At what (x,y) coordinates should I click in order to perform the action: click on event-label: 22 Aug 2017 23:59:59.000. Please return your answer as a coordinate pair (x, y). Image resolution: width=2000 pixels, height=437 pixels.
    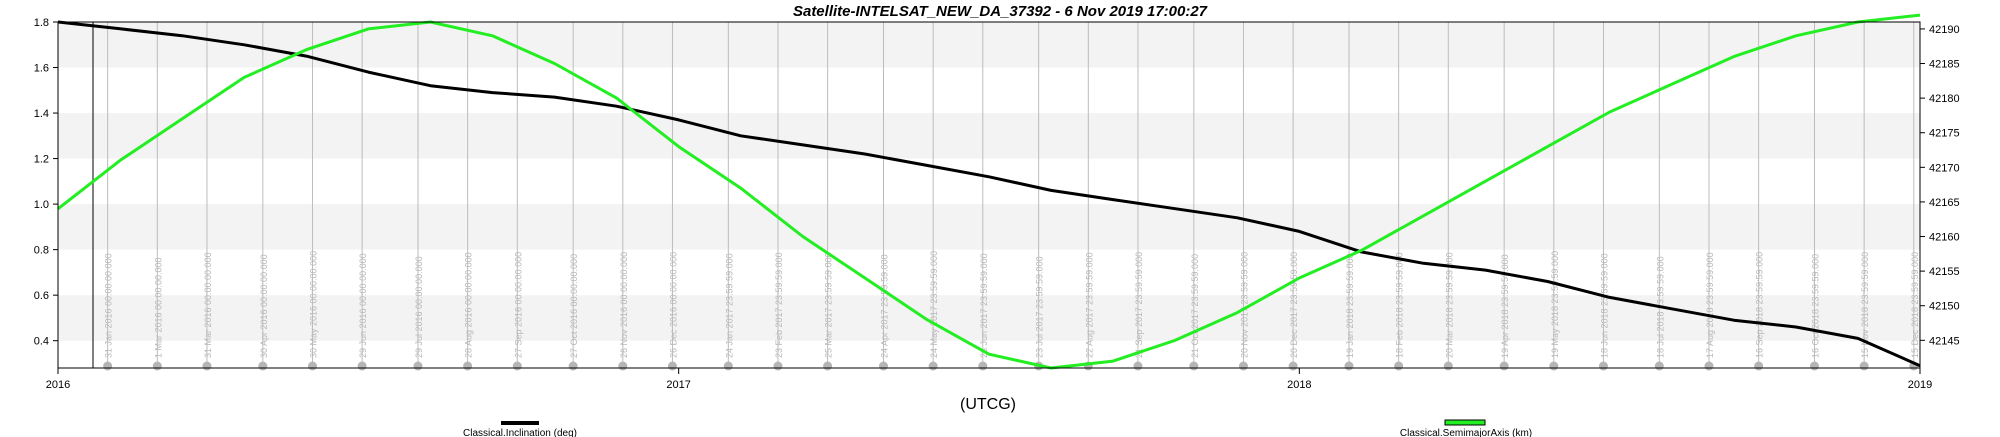
    Looking at the image, I should click on (1089, 305).